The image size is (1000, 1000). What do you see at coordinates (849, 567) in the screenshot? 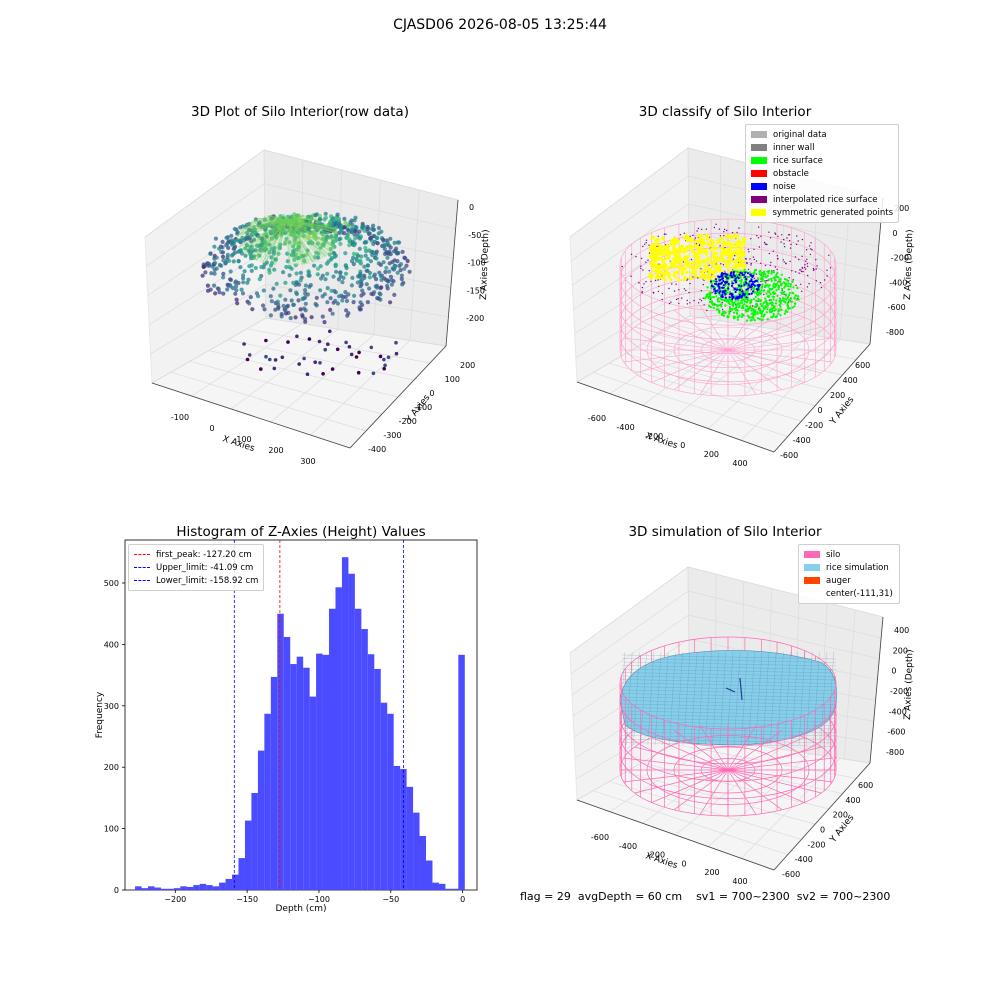
I see `legend-entry: rice simulation` at bounding box center [849, 567].